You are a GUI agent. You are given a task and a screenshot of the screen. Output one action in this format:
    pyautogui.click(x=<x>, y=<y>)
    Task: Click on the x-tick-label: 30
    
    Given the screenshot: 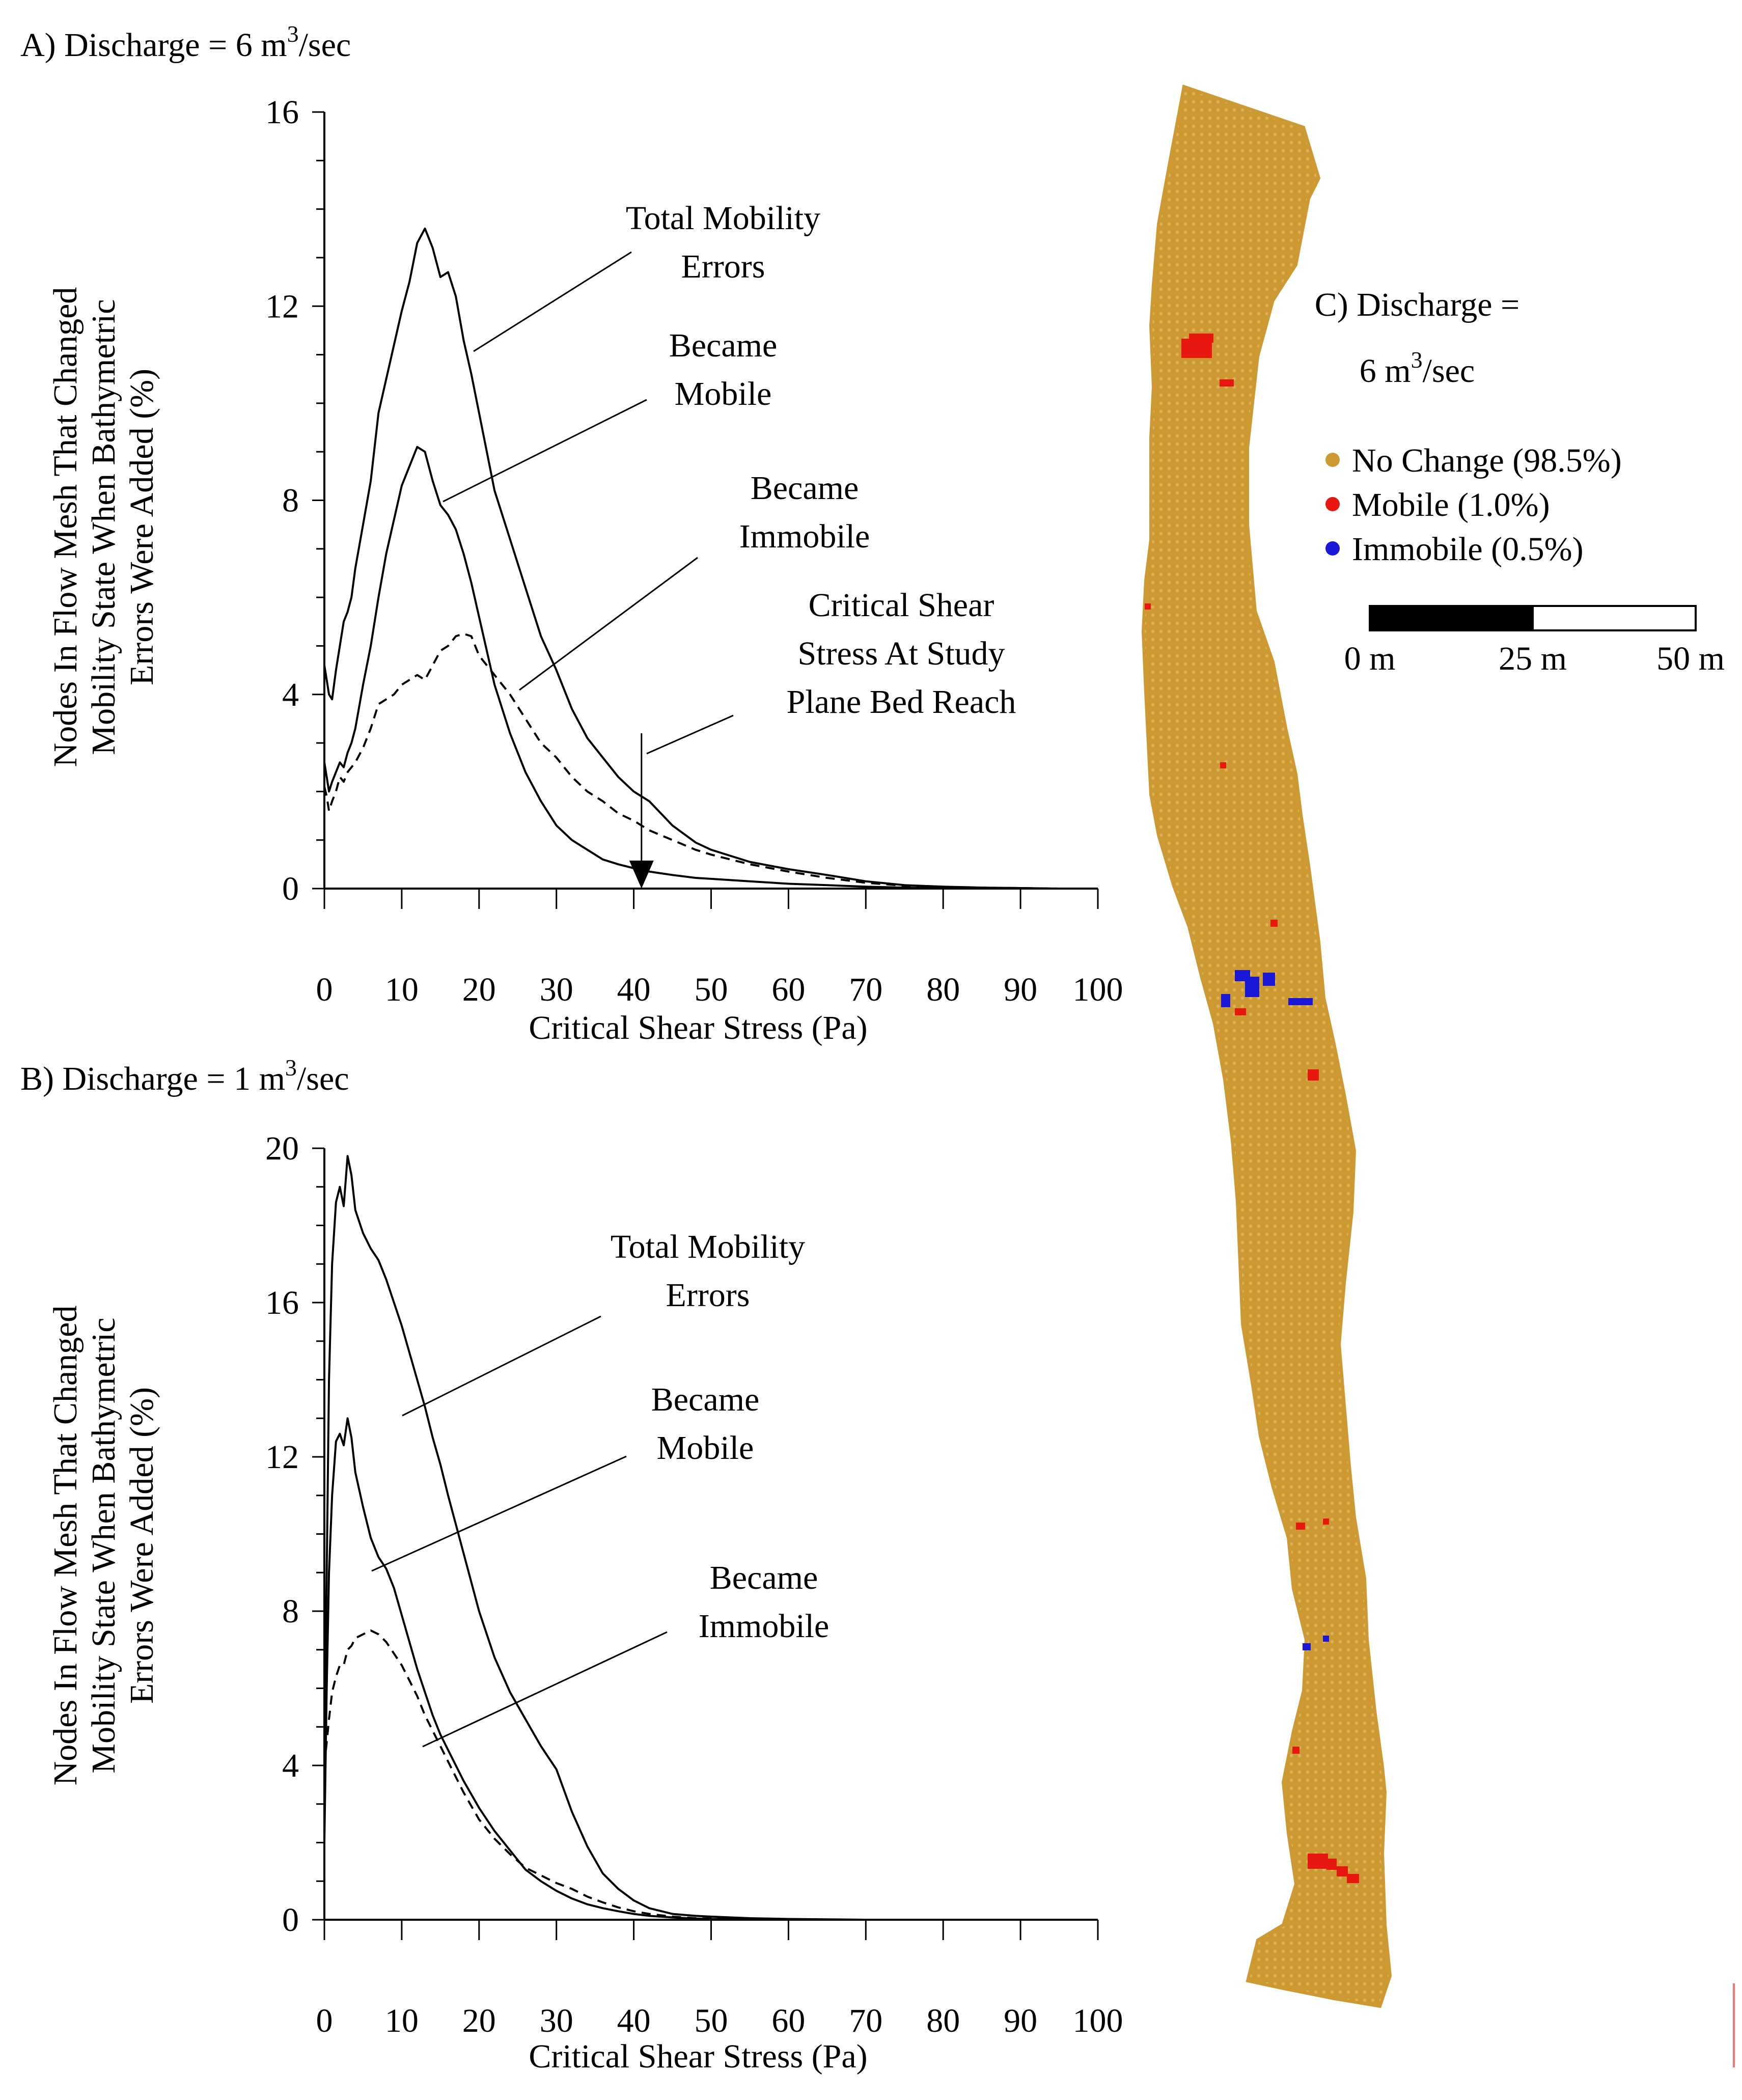 What is the action you would take?
    pyautogui.click(x=556, y=2020)
    